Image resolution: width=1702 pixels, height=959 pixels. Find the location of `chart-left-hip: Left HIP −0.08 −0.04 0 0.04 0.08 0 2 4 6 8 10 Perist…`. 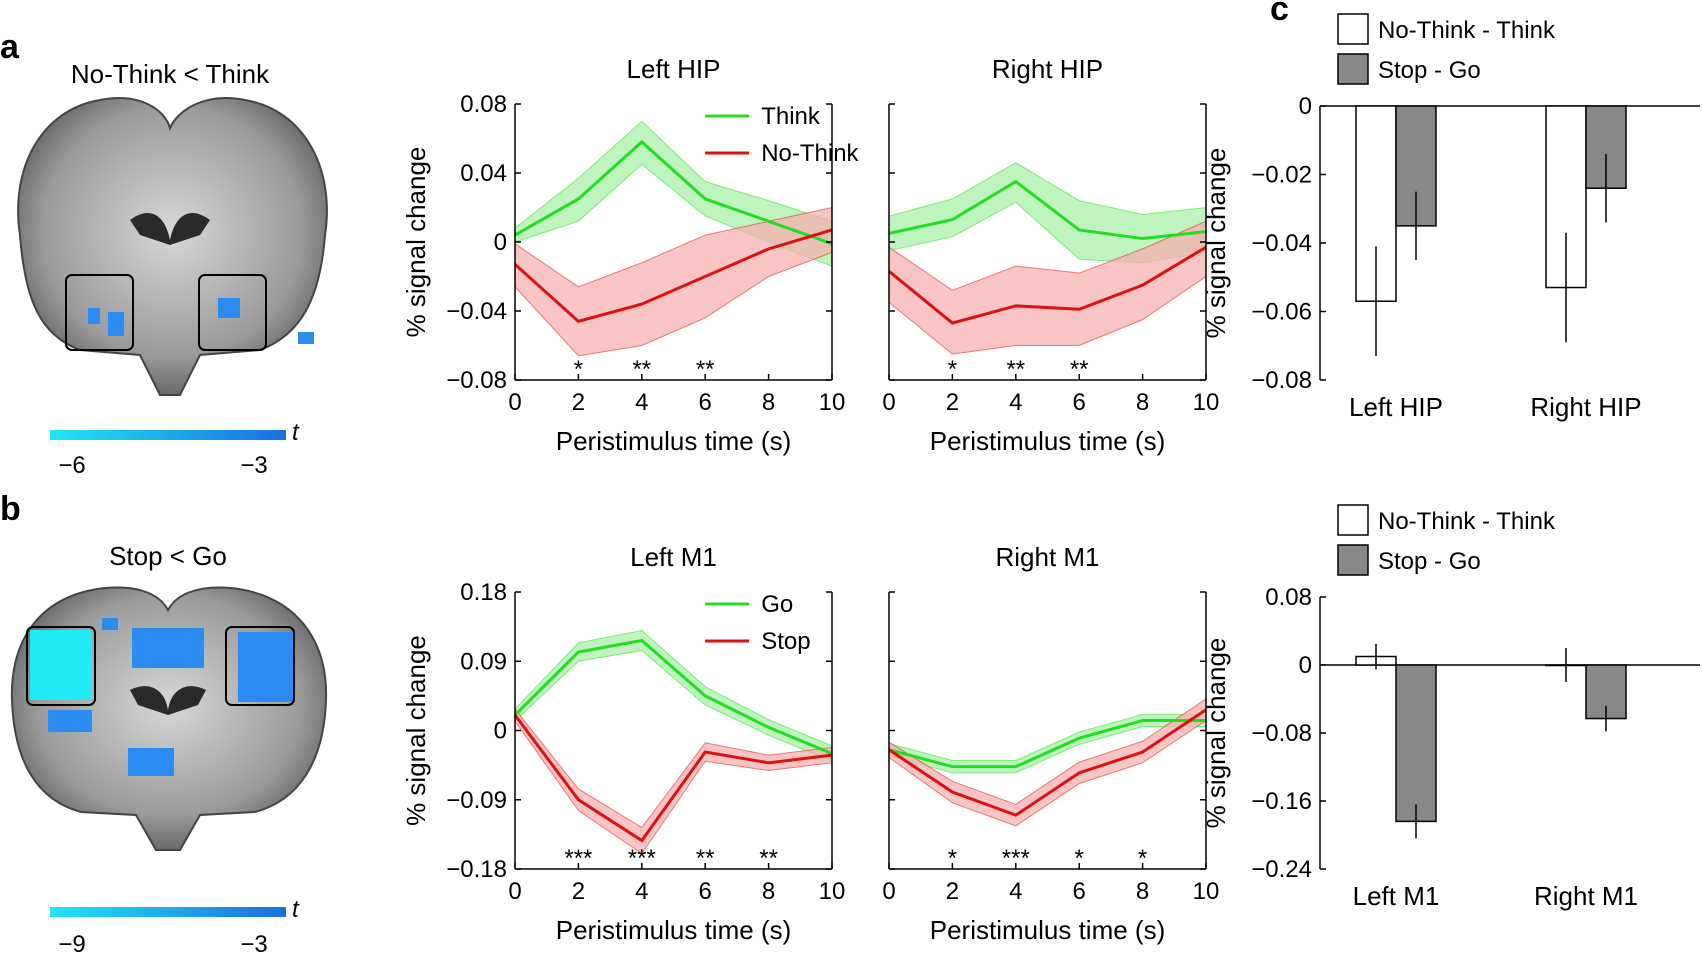

chart-left-hip: Left HIP −0.08 −0.04 0 0.04 0.08 0 2 4 6 8 10 Perist… is located at coordinates (630, 255).